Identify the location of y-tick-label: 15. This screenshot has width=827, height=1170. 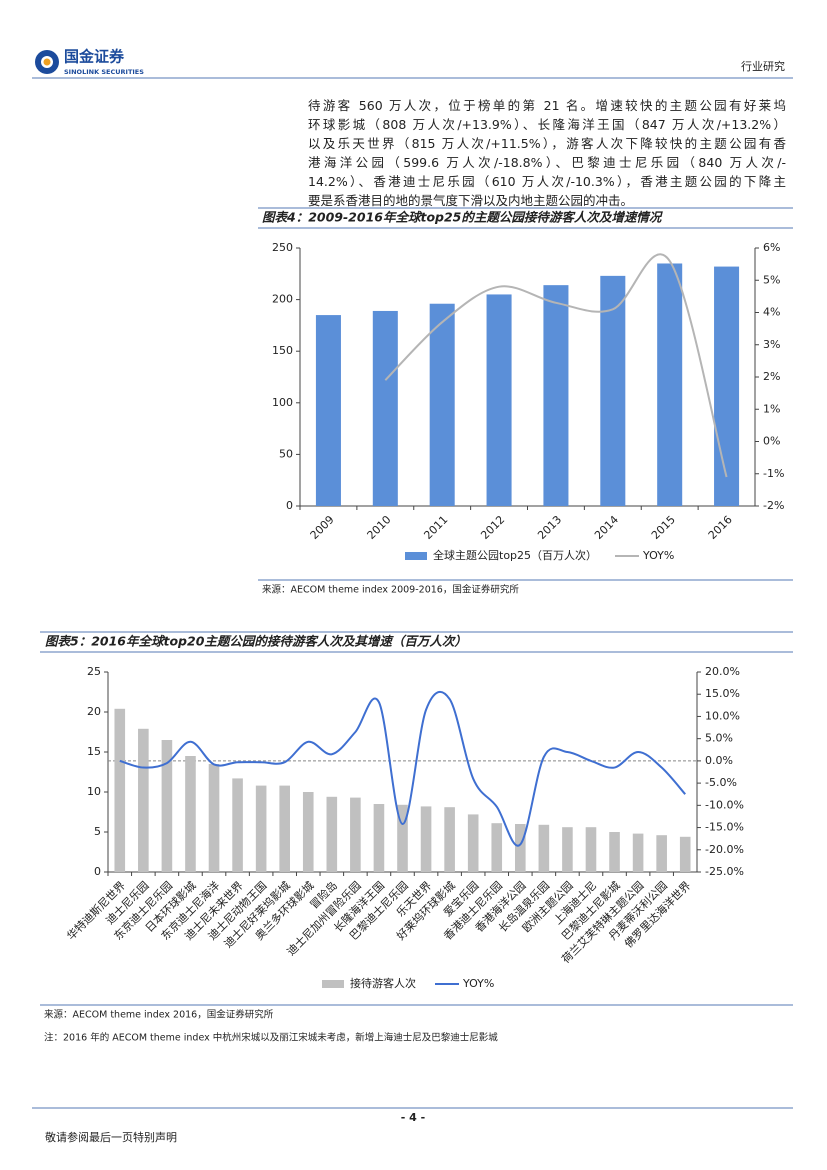
(94, 751).